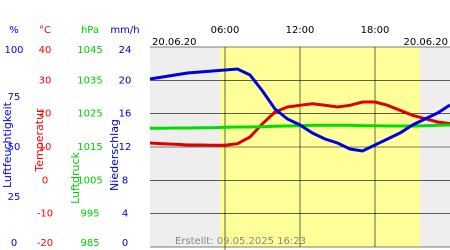 This screenshot has width=450, height=250. What do you see at coordinates (114, 155) in the screenshot?
I see `axis-title: Niederschlag` at bounding box center [114, 155].